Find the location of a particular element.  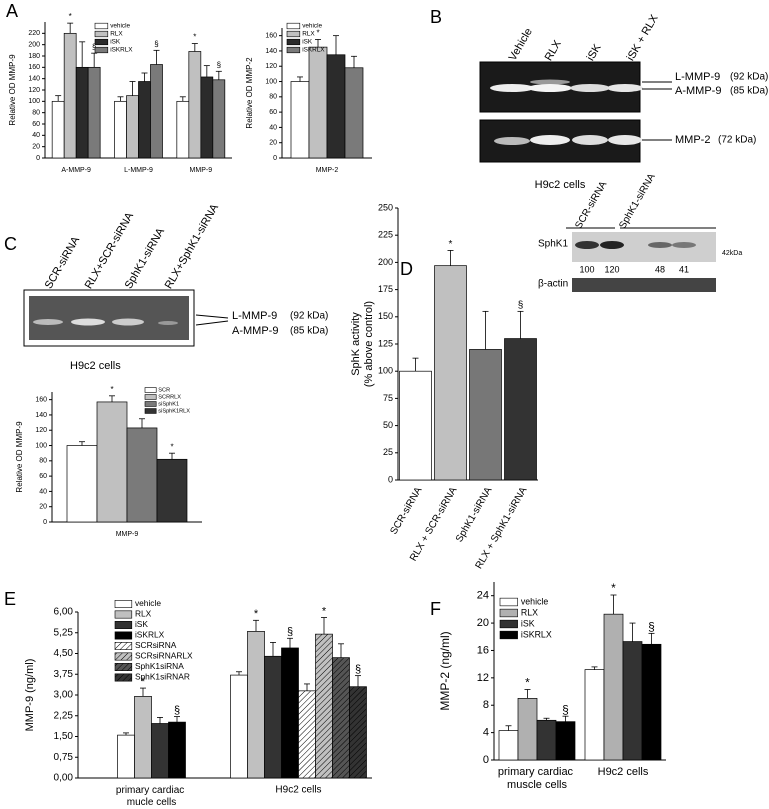

band-label: L-MMP-9 is located at coordinates (697, 77).